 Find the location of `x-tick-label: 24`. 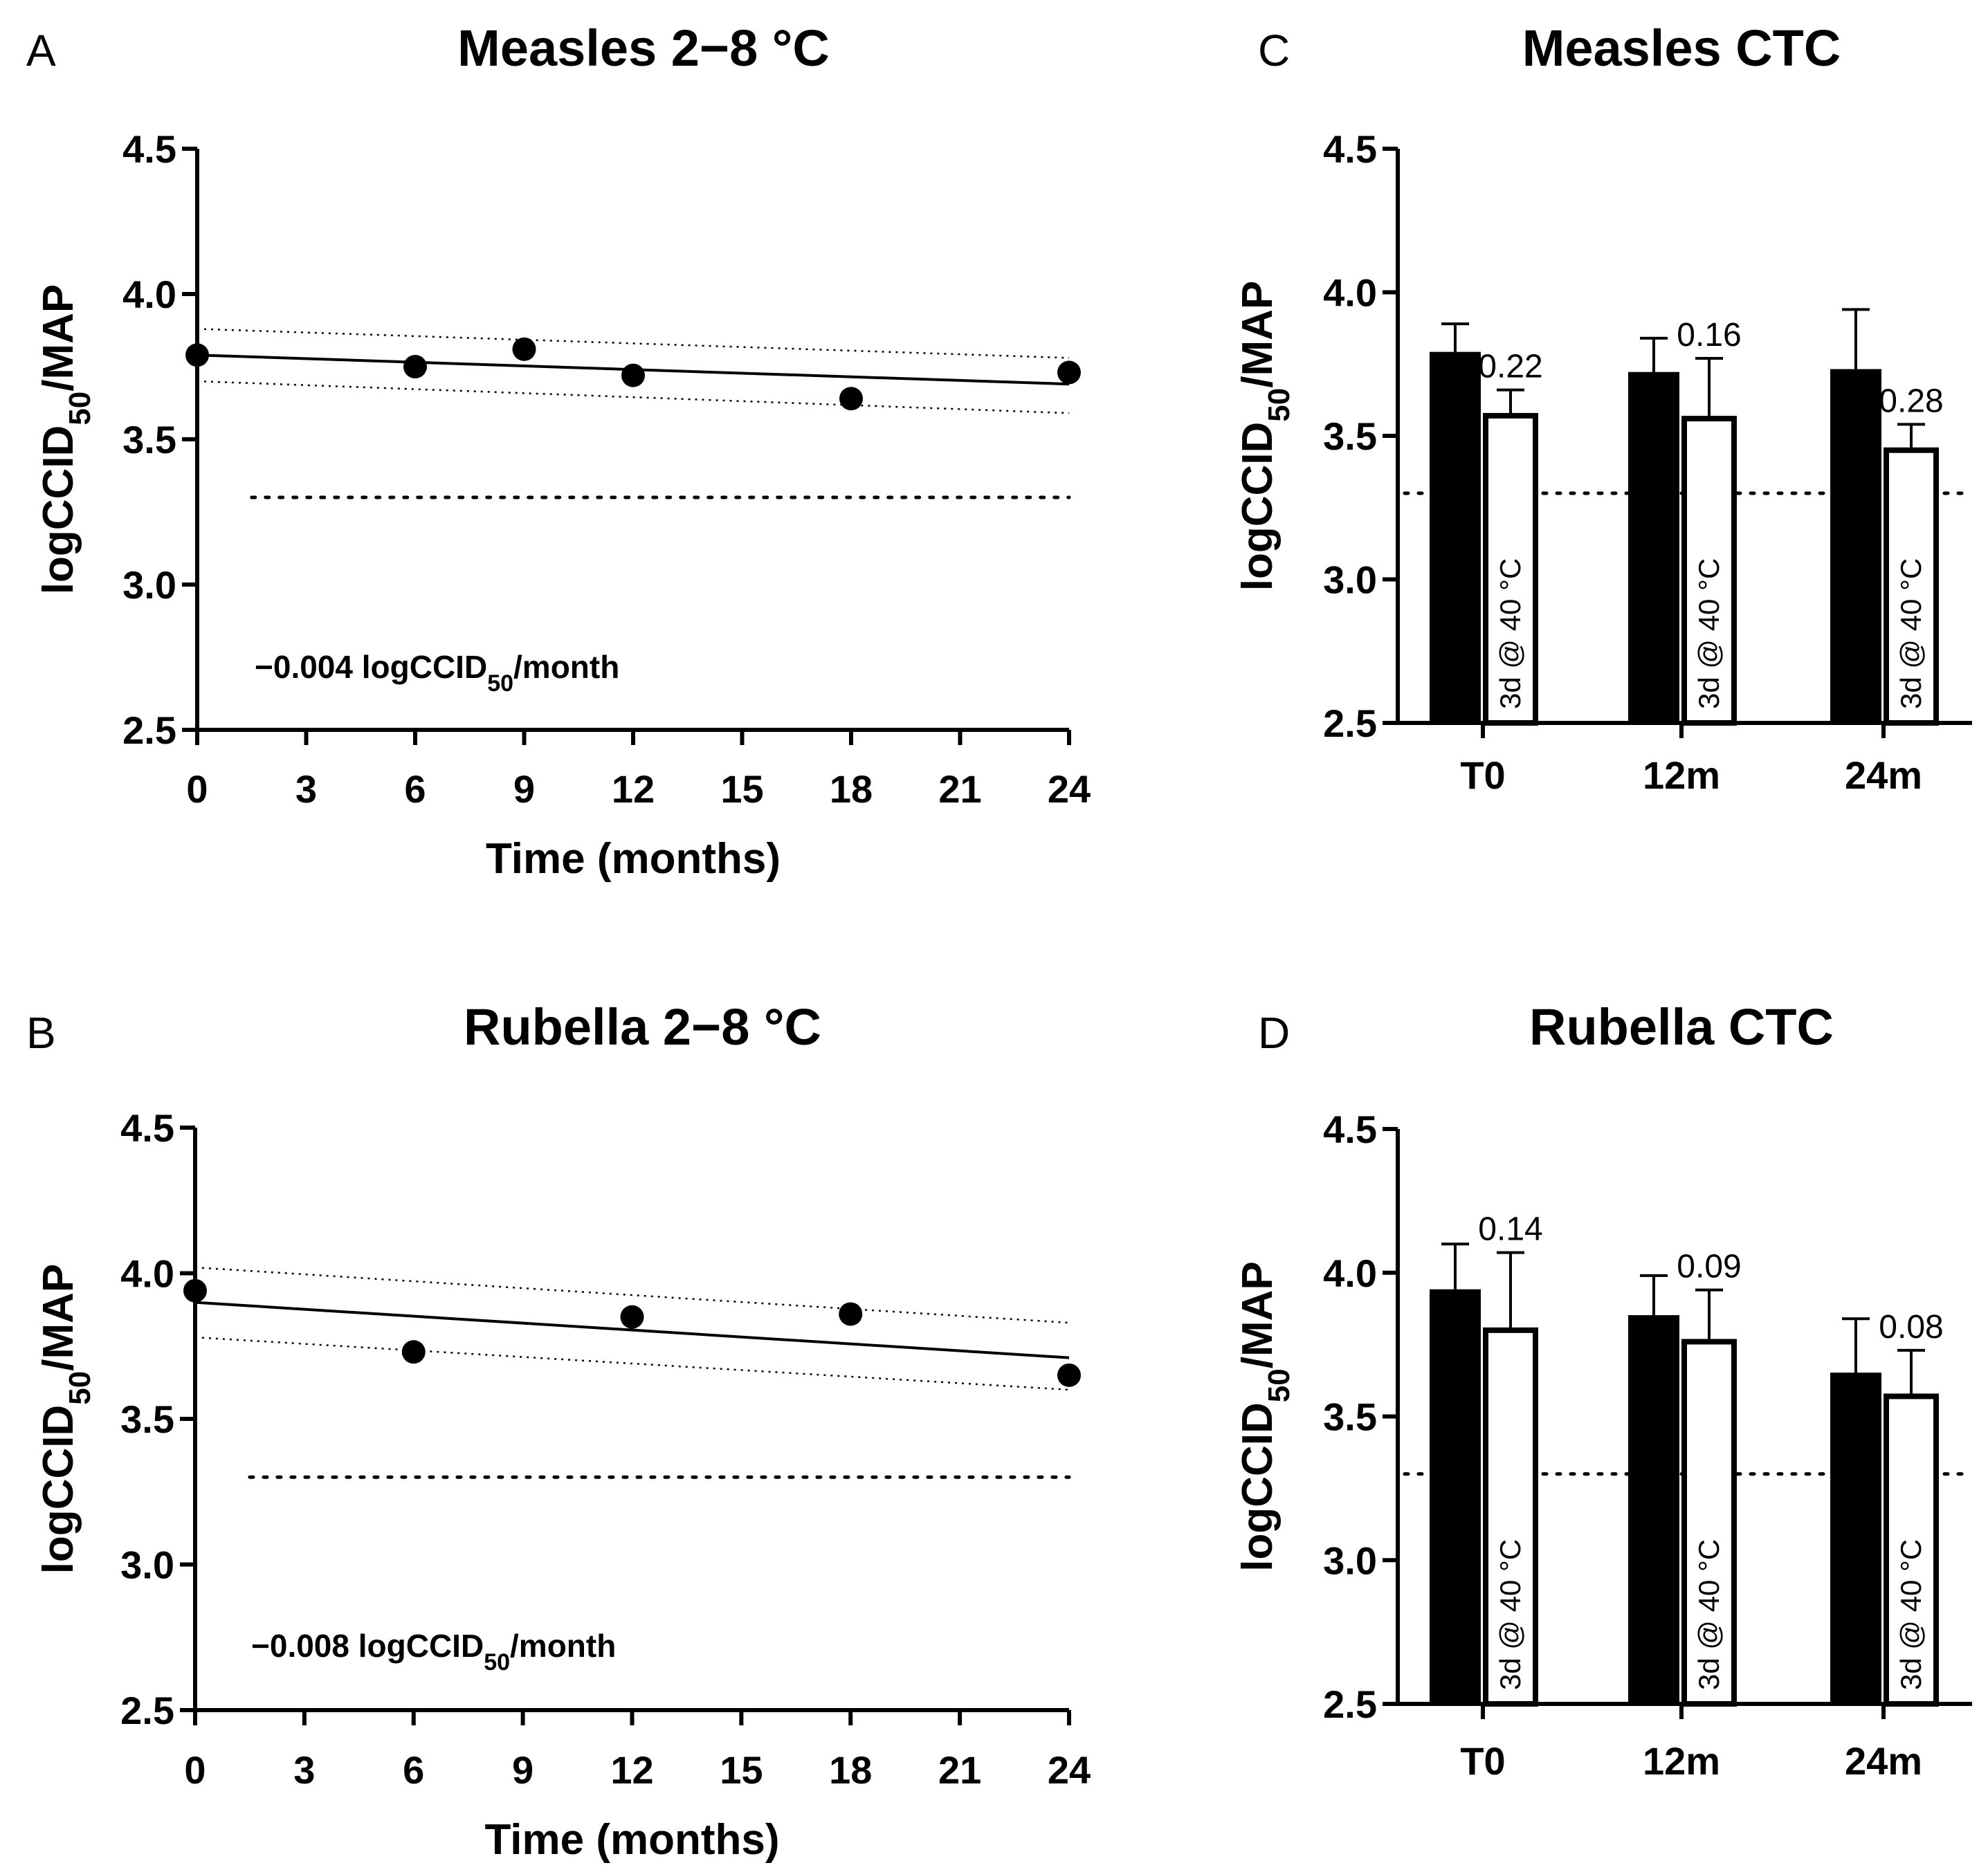

x-tick-label: 24 is located at coordinates (1070, 1770).